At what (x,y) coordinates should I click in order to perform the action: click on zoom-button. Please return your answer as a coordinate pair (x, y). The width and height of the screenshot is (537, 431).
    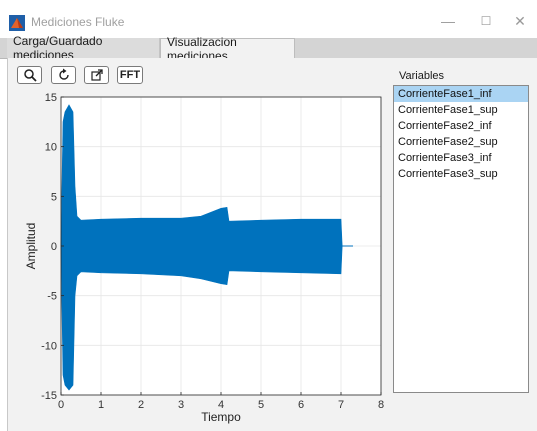
    Looking at the image, I should click on (29, 75).